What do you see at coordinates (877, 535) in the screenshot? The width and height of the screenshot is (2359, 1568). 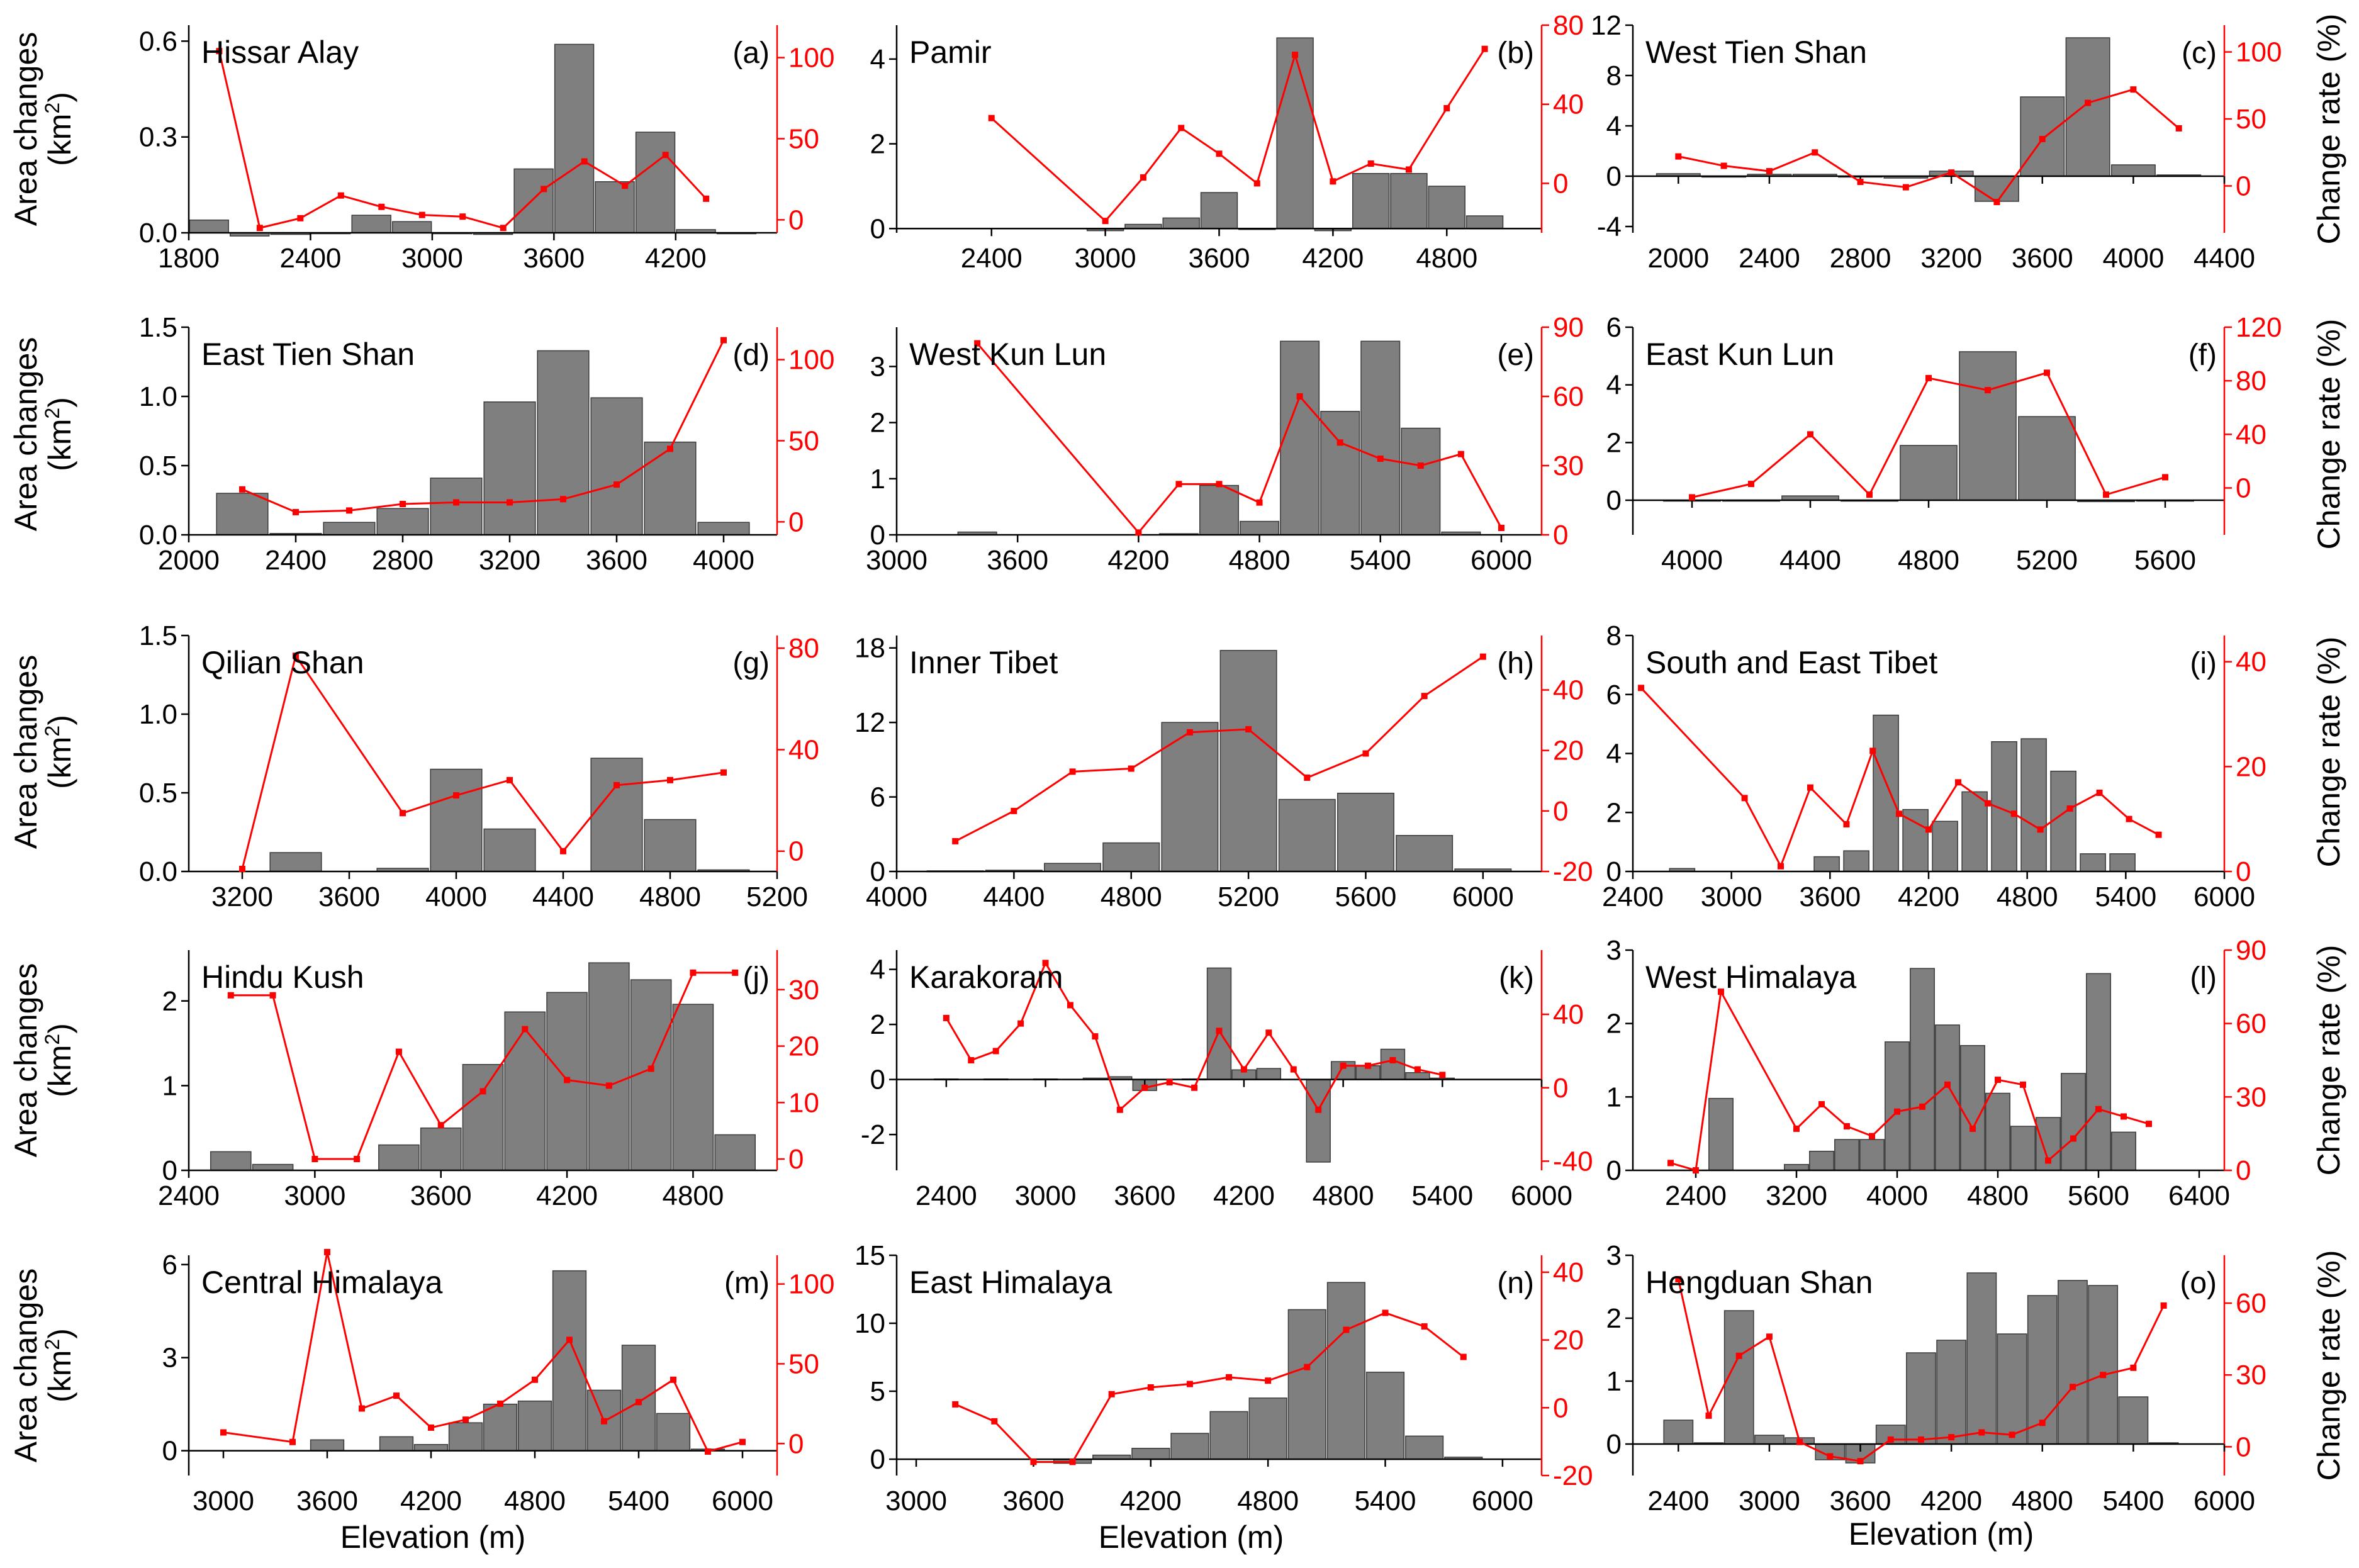 I see `left-tick-label: 0` at bounding box center [877, 535].